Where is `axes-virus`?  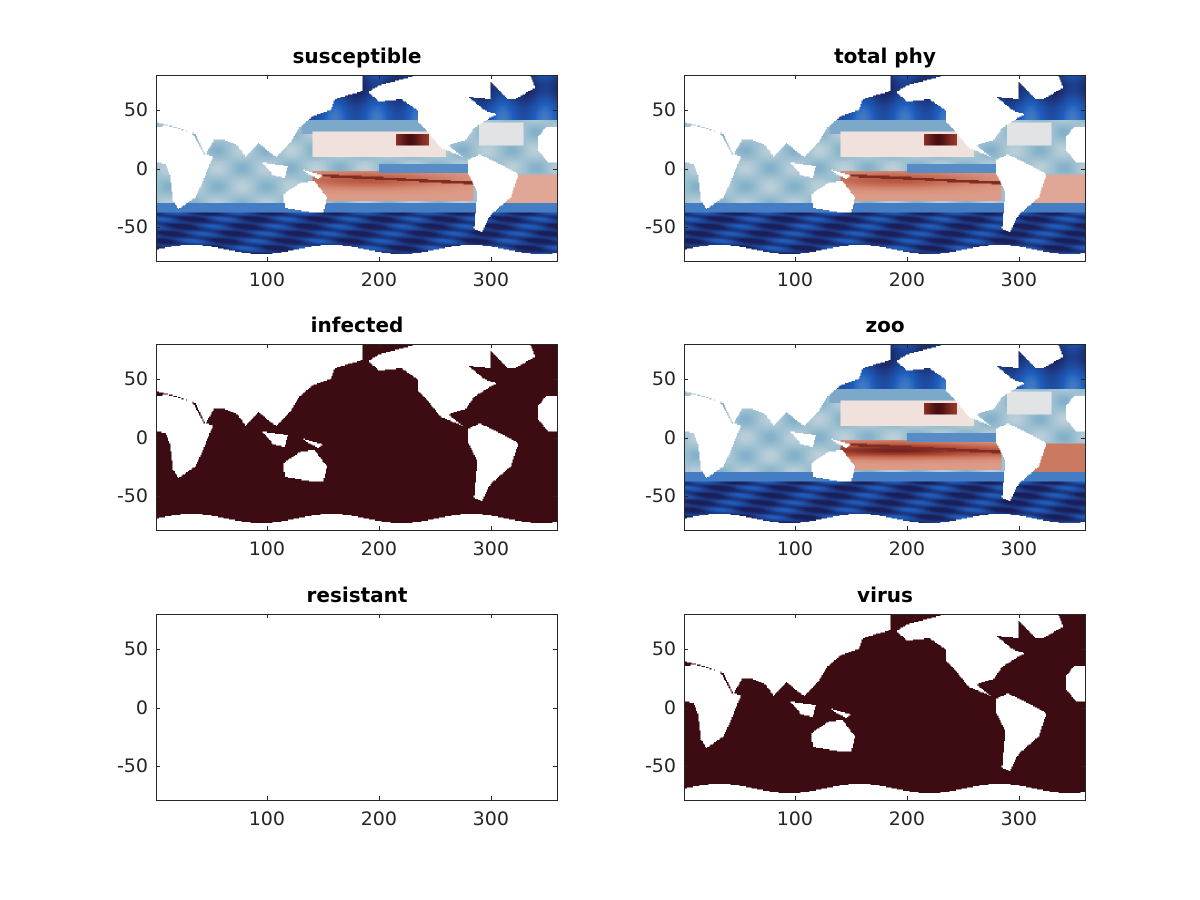
axes-virus is located at coordinates (885, 707).